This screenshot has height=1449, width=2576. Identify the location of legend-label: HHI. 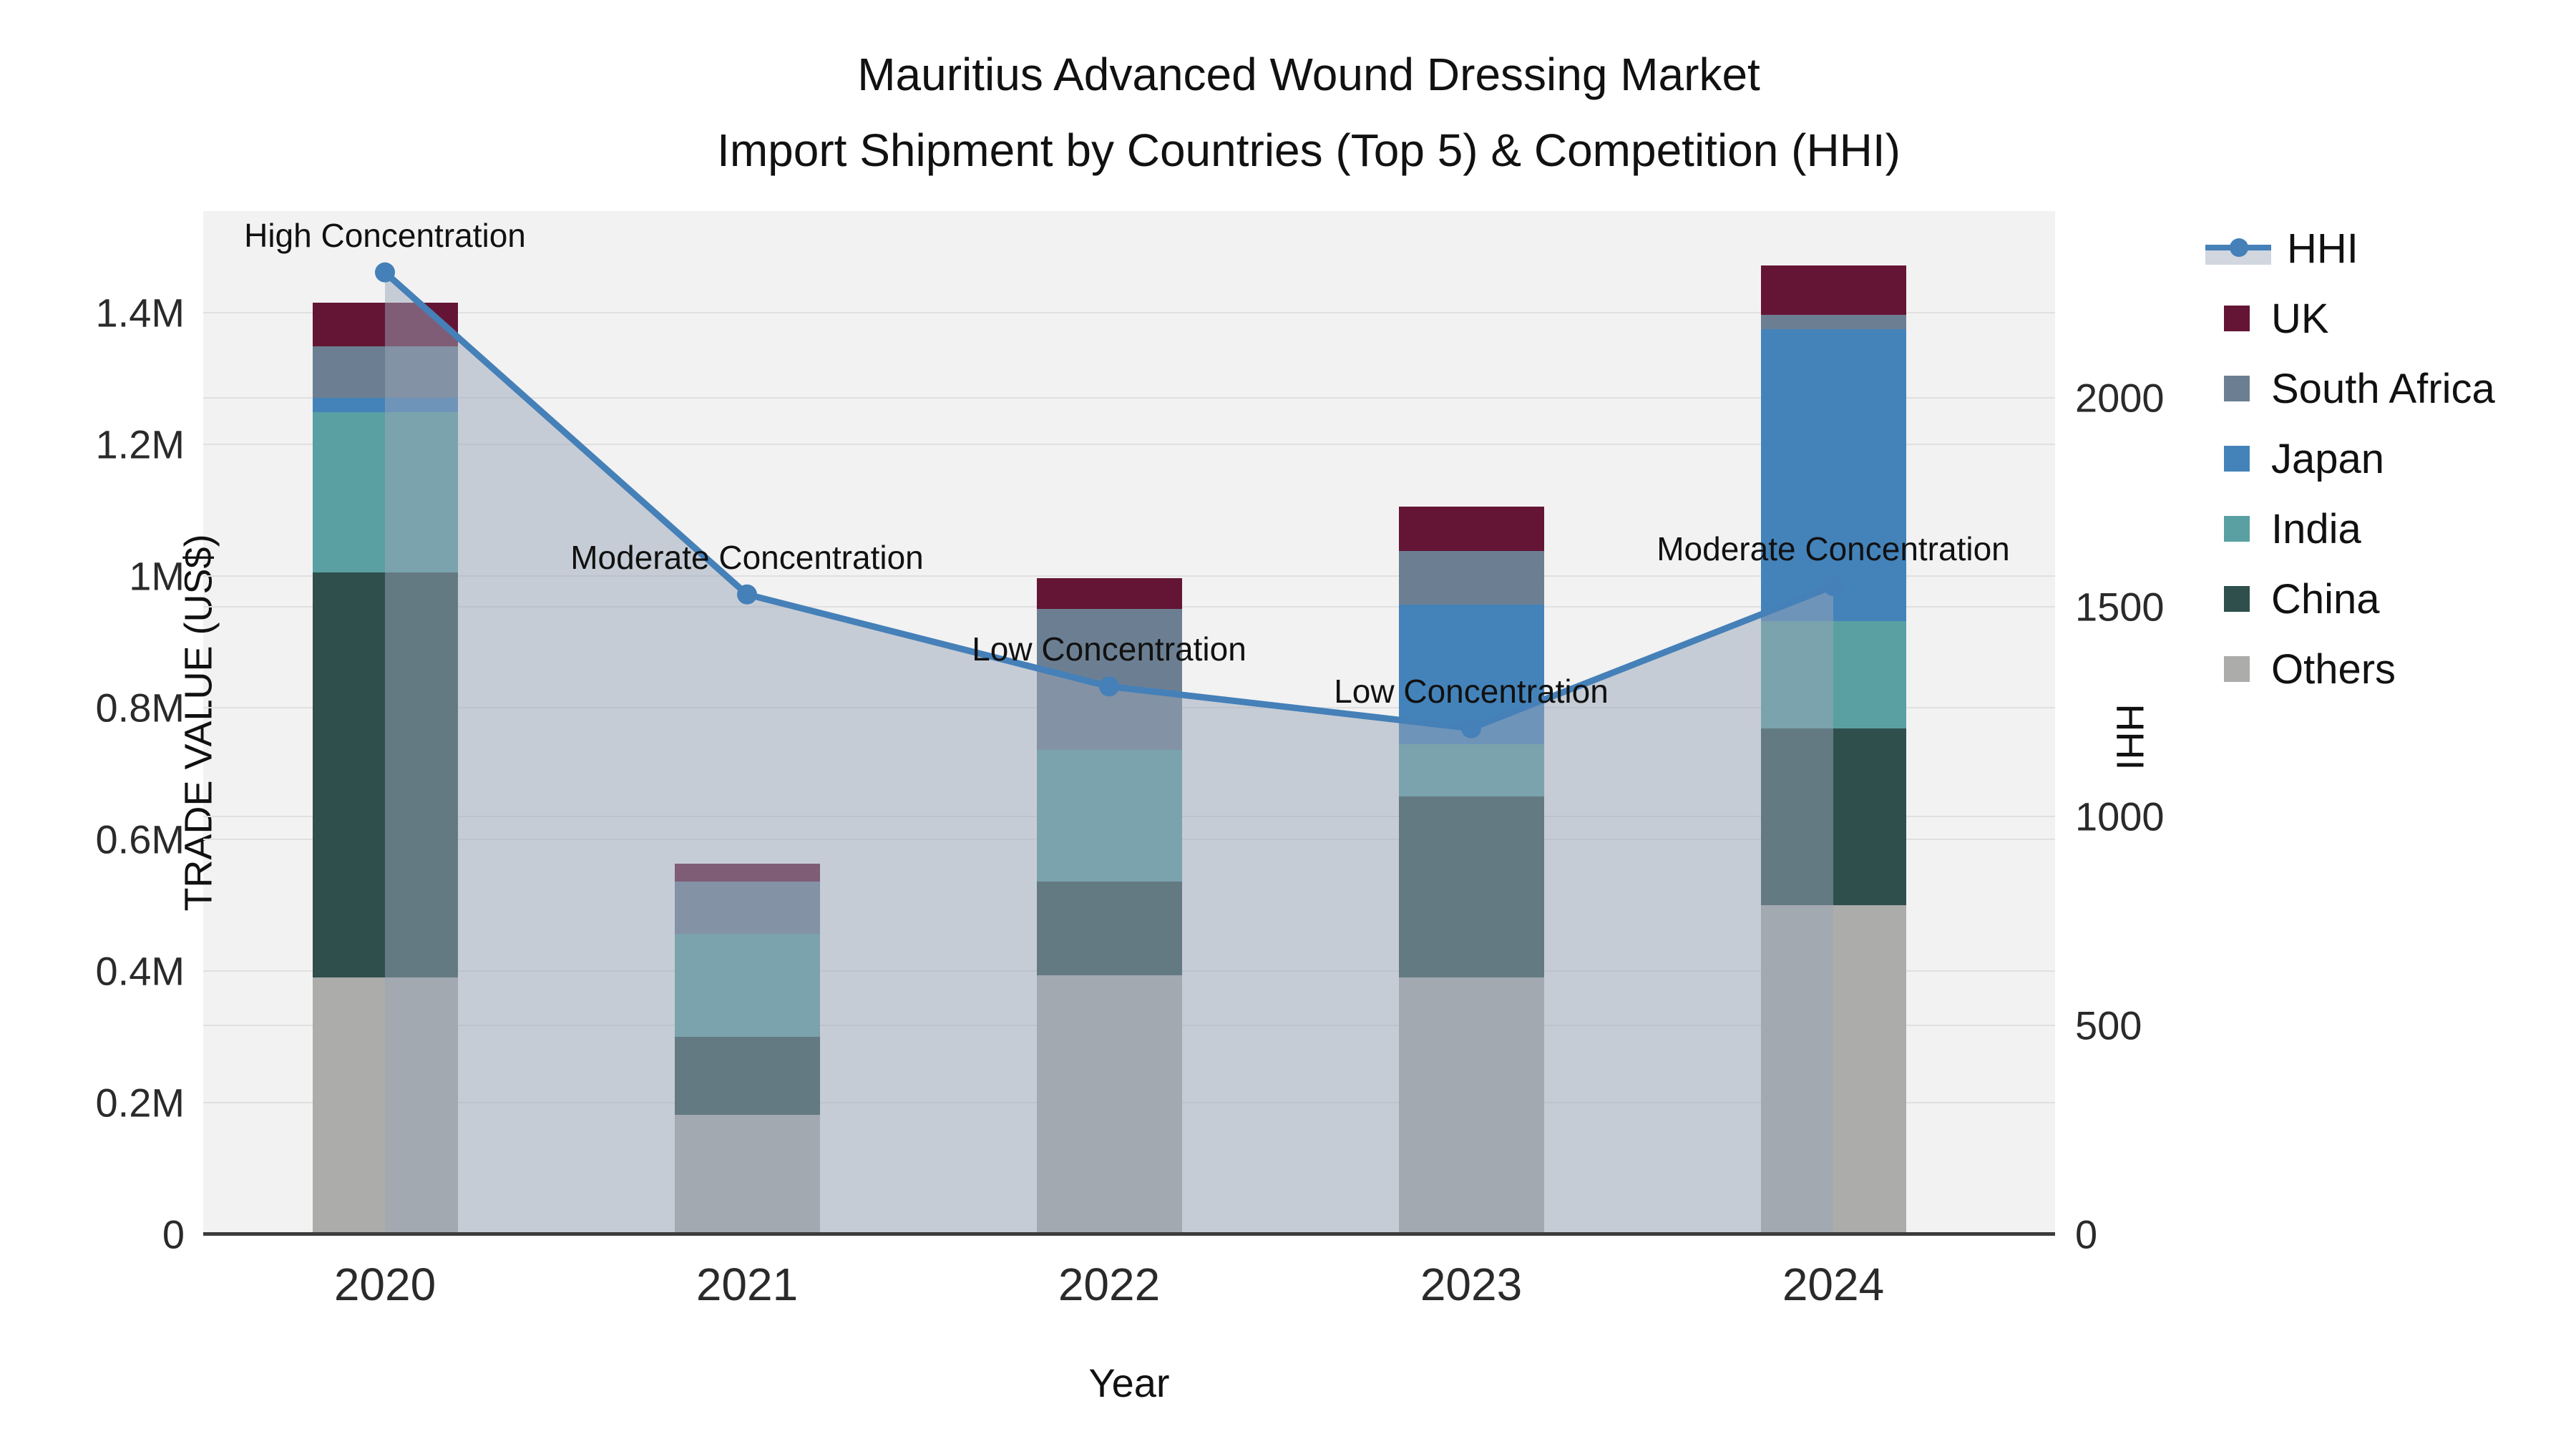
(2322, 248).